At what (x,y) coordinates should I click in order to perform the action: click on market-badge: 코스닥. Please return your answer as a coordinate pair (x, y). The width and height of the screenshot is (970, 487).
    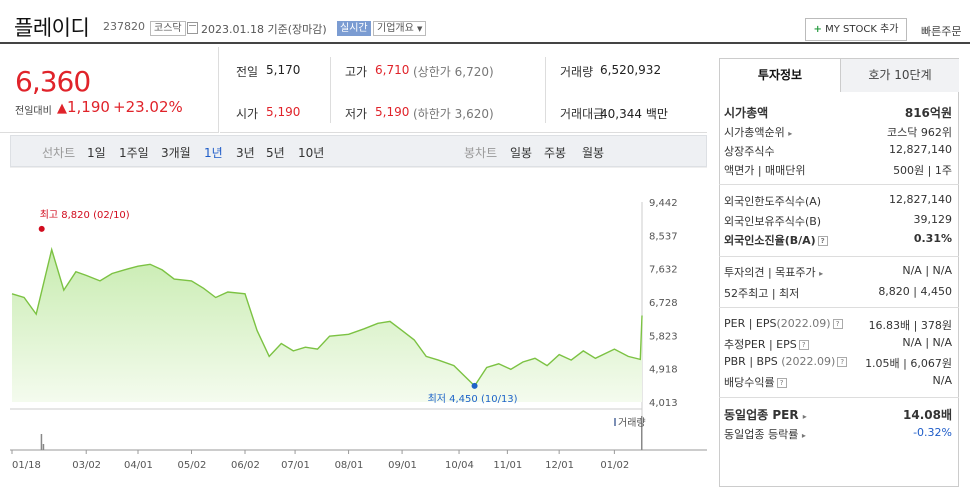
    Looking at the image, I should click on (168, 28).